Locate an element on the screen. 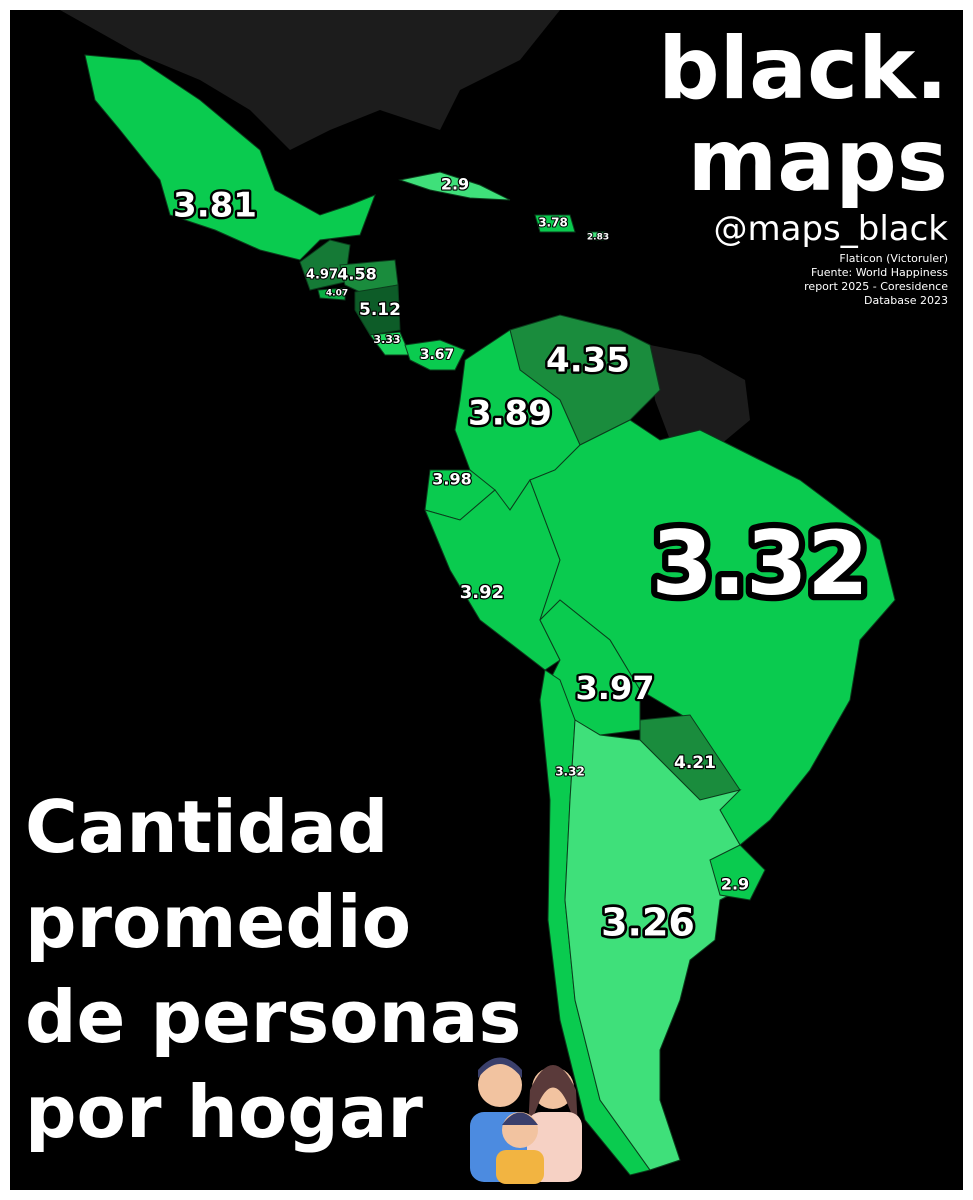 This screenshot has width=973, height=1200. value-label: 3.92 is located at coordinates (482, 592).